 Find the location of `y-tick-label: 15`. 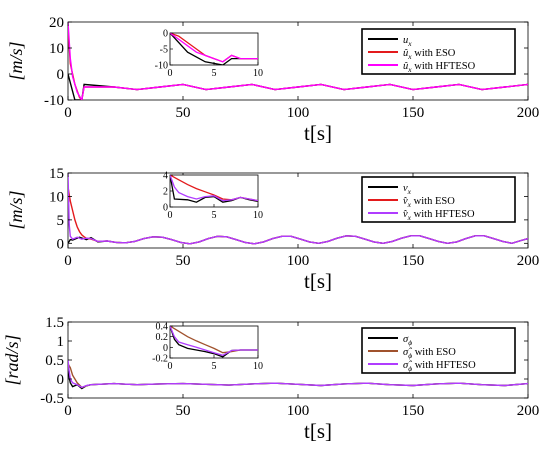

y-tick-label: 15 is located at coordinates (56, 174).